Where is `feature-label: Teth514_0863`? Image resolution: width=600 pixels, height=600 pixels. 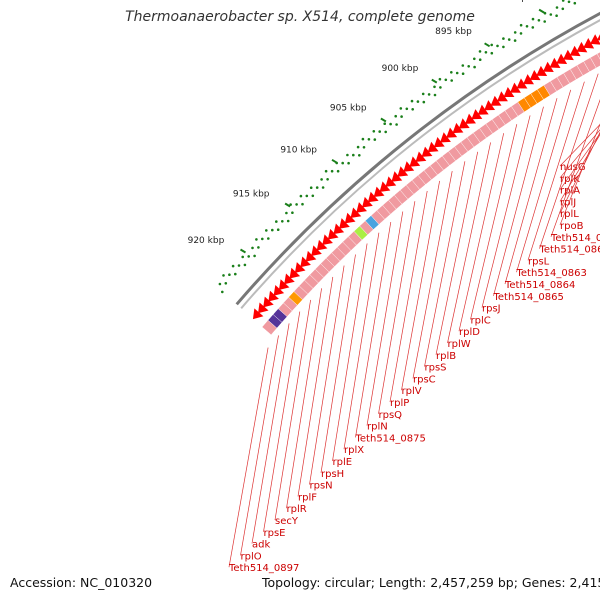
feature-label: Teth514_0863 is located at coordinates (551, 273).